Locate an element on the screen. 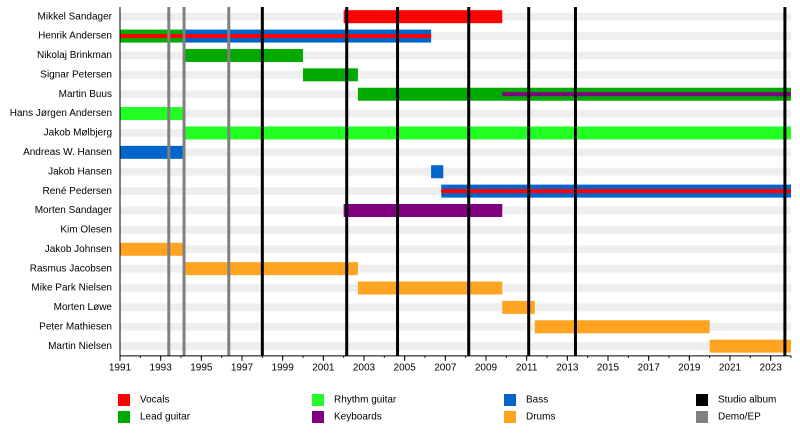 Image resolution: width=800 pixels, height=440 pixels. x-tick-label: 1991 is located at coordinates (120, 367).